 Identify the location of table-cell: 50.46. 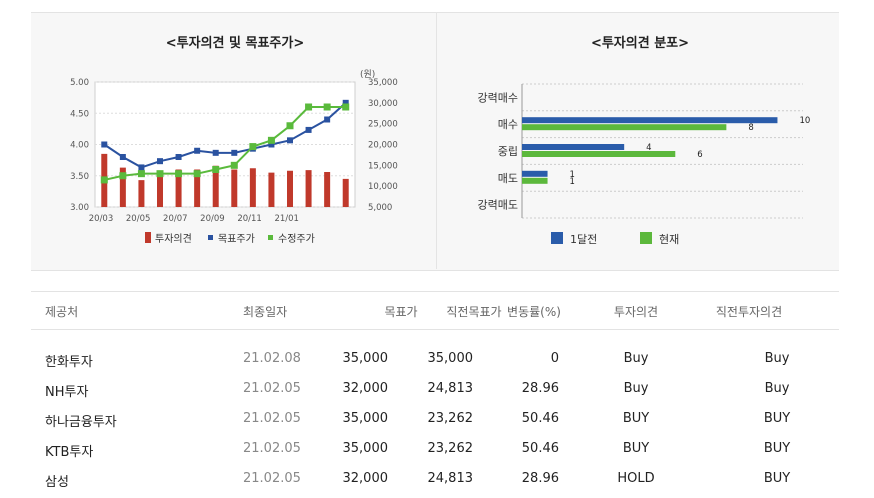
(540, 418).